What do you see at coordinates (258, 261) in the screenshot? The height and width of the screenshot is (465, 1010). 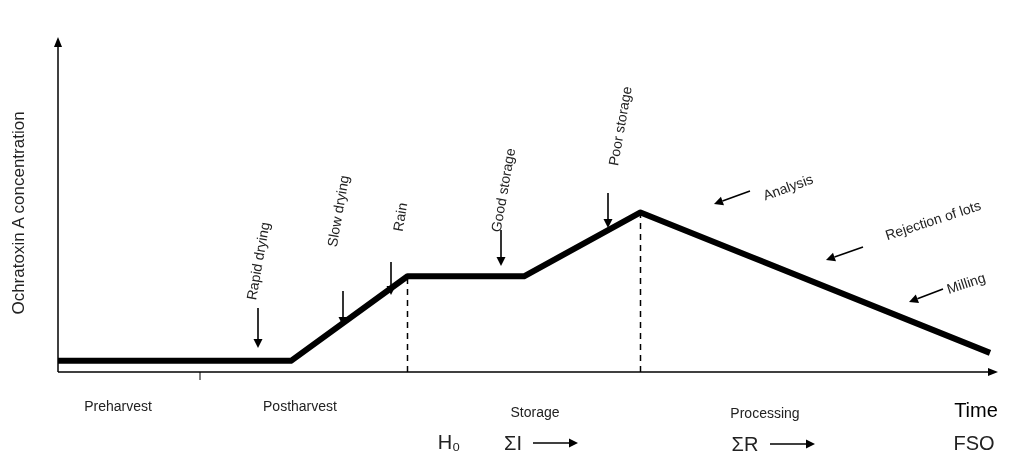 I see `annotation: Rapid drying` at bounding box center [258, 261].